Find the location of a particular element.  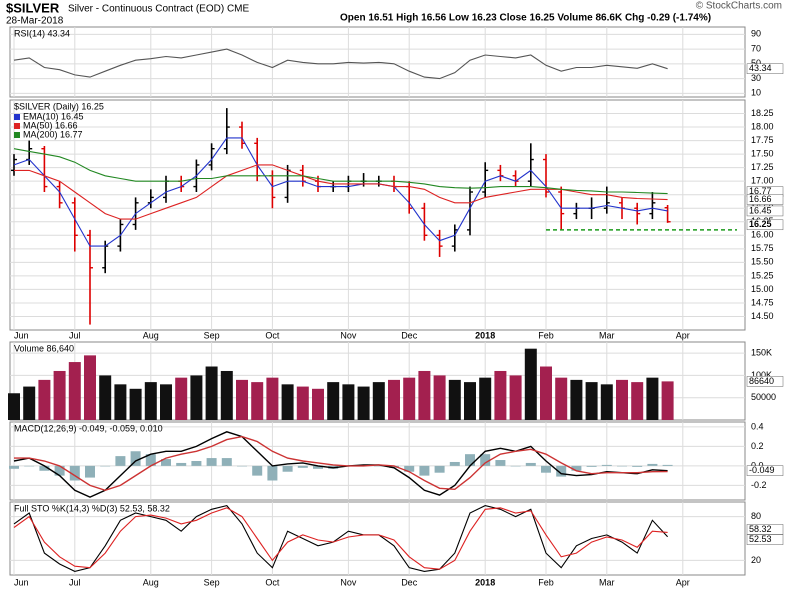

value-tag-label: 16.25 is located at coordinates (760, 224).